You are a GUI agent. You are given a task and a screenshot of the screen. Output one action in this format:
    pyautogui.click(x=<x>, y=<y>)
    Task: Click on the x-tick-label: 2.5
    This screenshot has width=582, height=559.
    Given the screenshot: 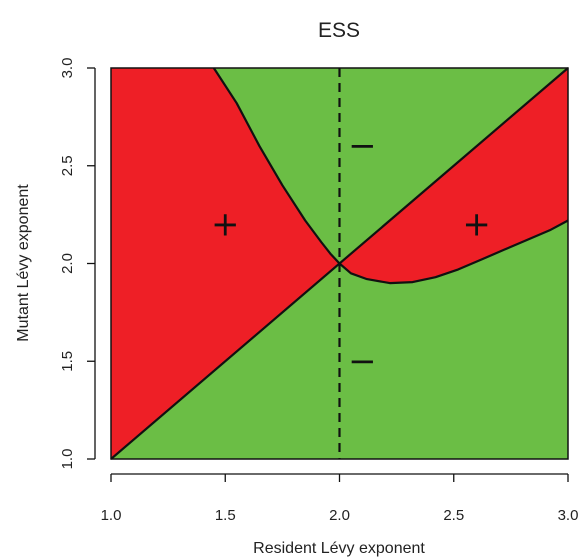 What is the action you would take?
    pyautogui.click(x=453, y=515)
    